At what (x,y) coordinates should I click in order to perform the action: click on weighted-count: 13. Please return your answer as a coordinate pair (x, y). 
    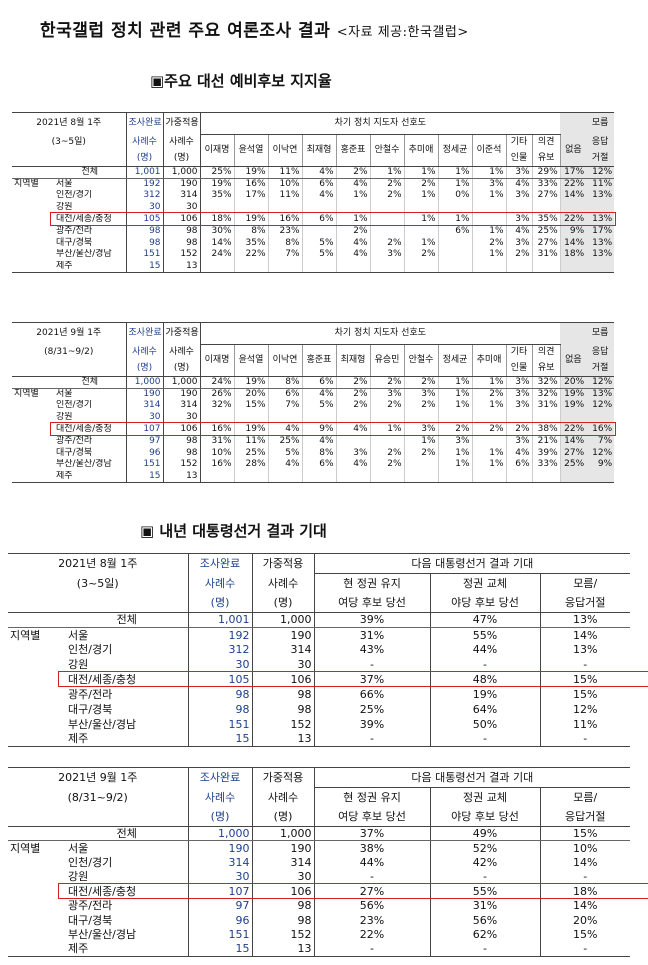
    Looking at the image, I should click on (182, 477).